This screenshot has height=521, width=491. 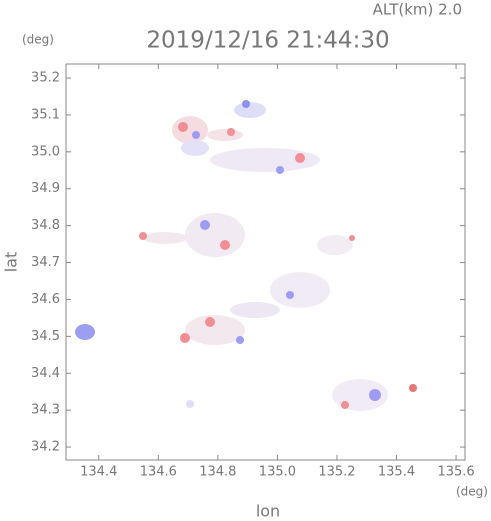 I want to click on x-tick-label: 134.8, so click(x=217, y=472).